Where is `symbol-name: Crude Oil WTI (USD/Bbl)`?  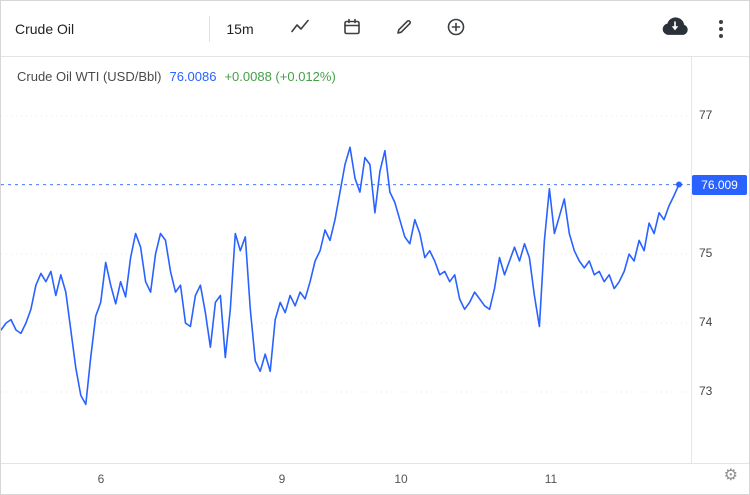
symbol-name: Crude Oil WTI (USD/Bbl) is located at coordinates (89, 76).